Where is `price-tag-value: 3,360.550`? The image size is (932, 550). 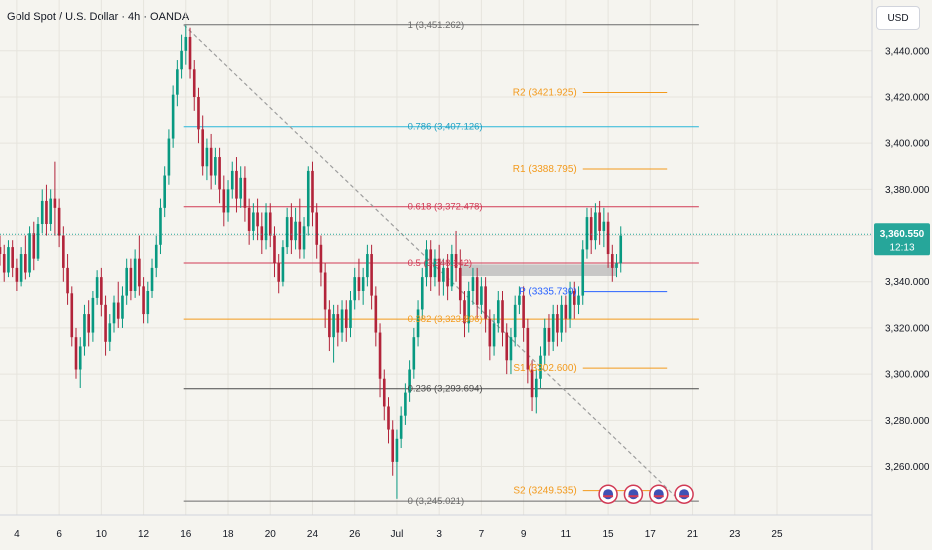
price-tag-value: 3,360.550 is located at coordinates (902, 234).